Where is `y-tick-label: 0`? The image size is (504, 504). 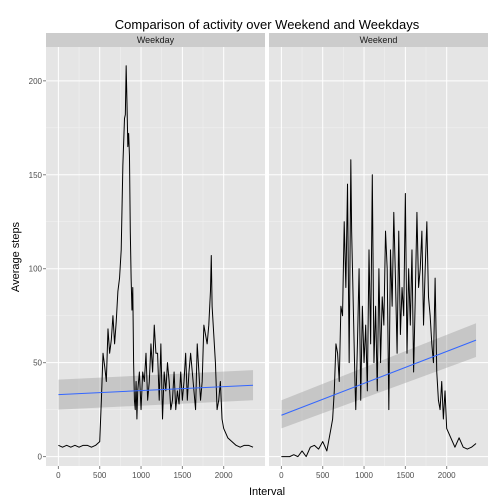
y-tick-label: 0 is located at coordinates (40, 457).